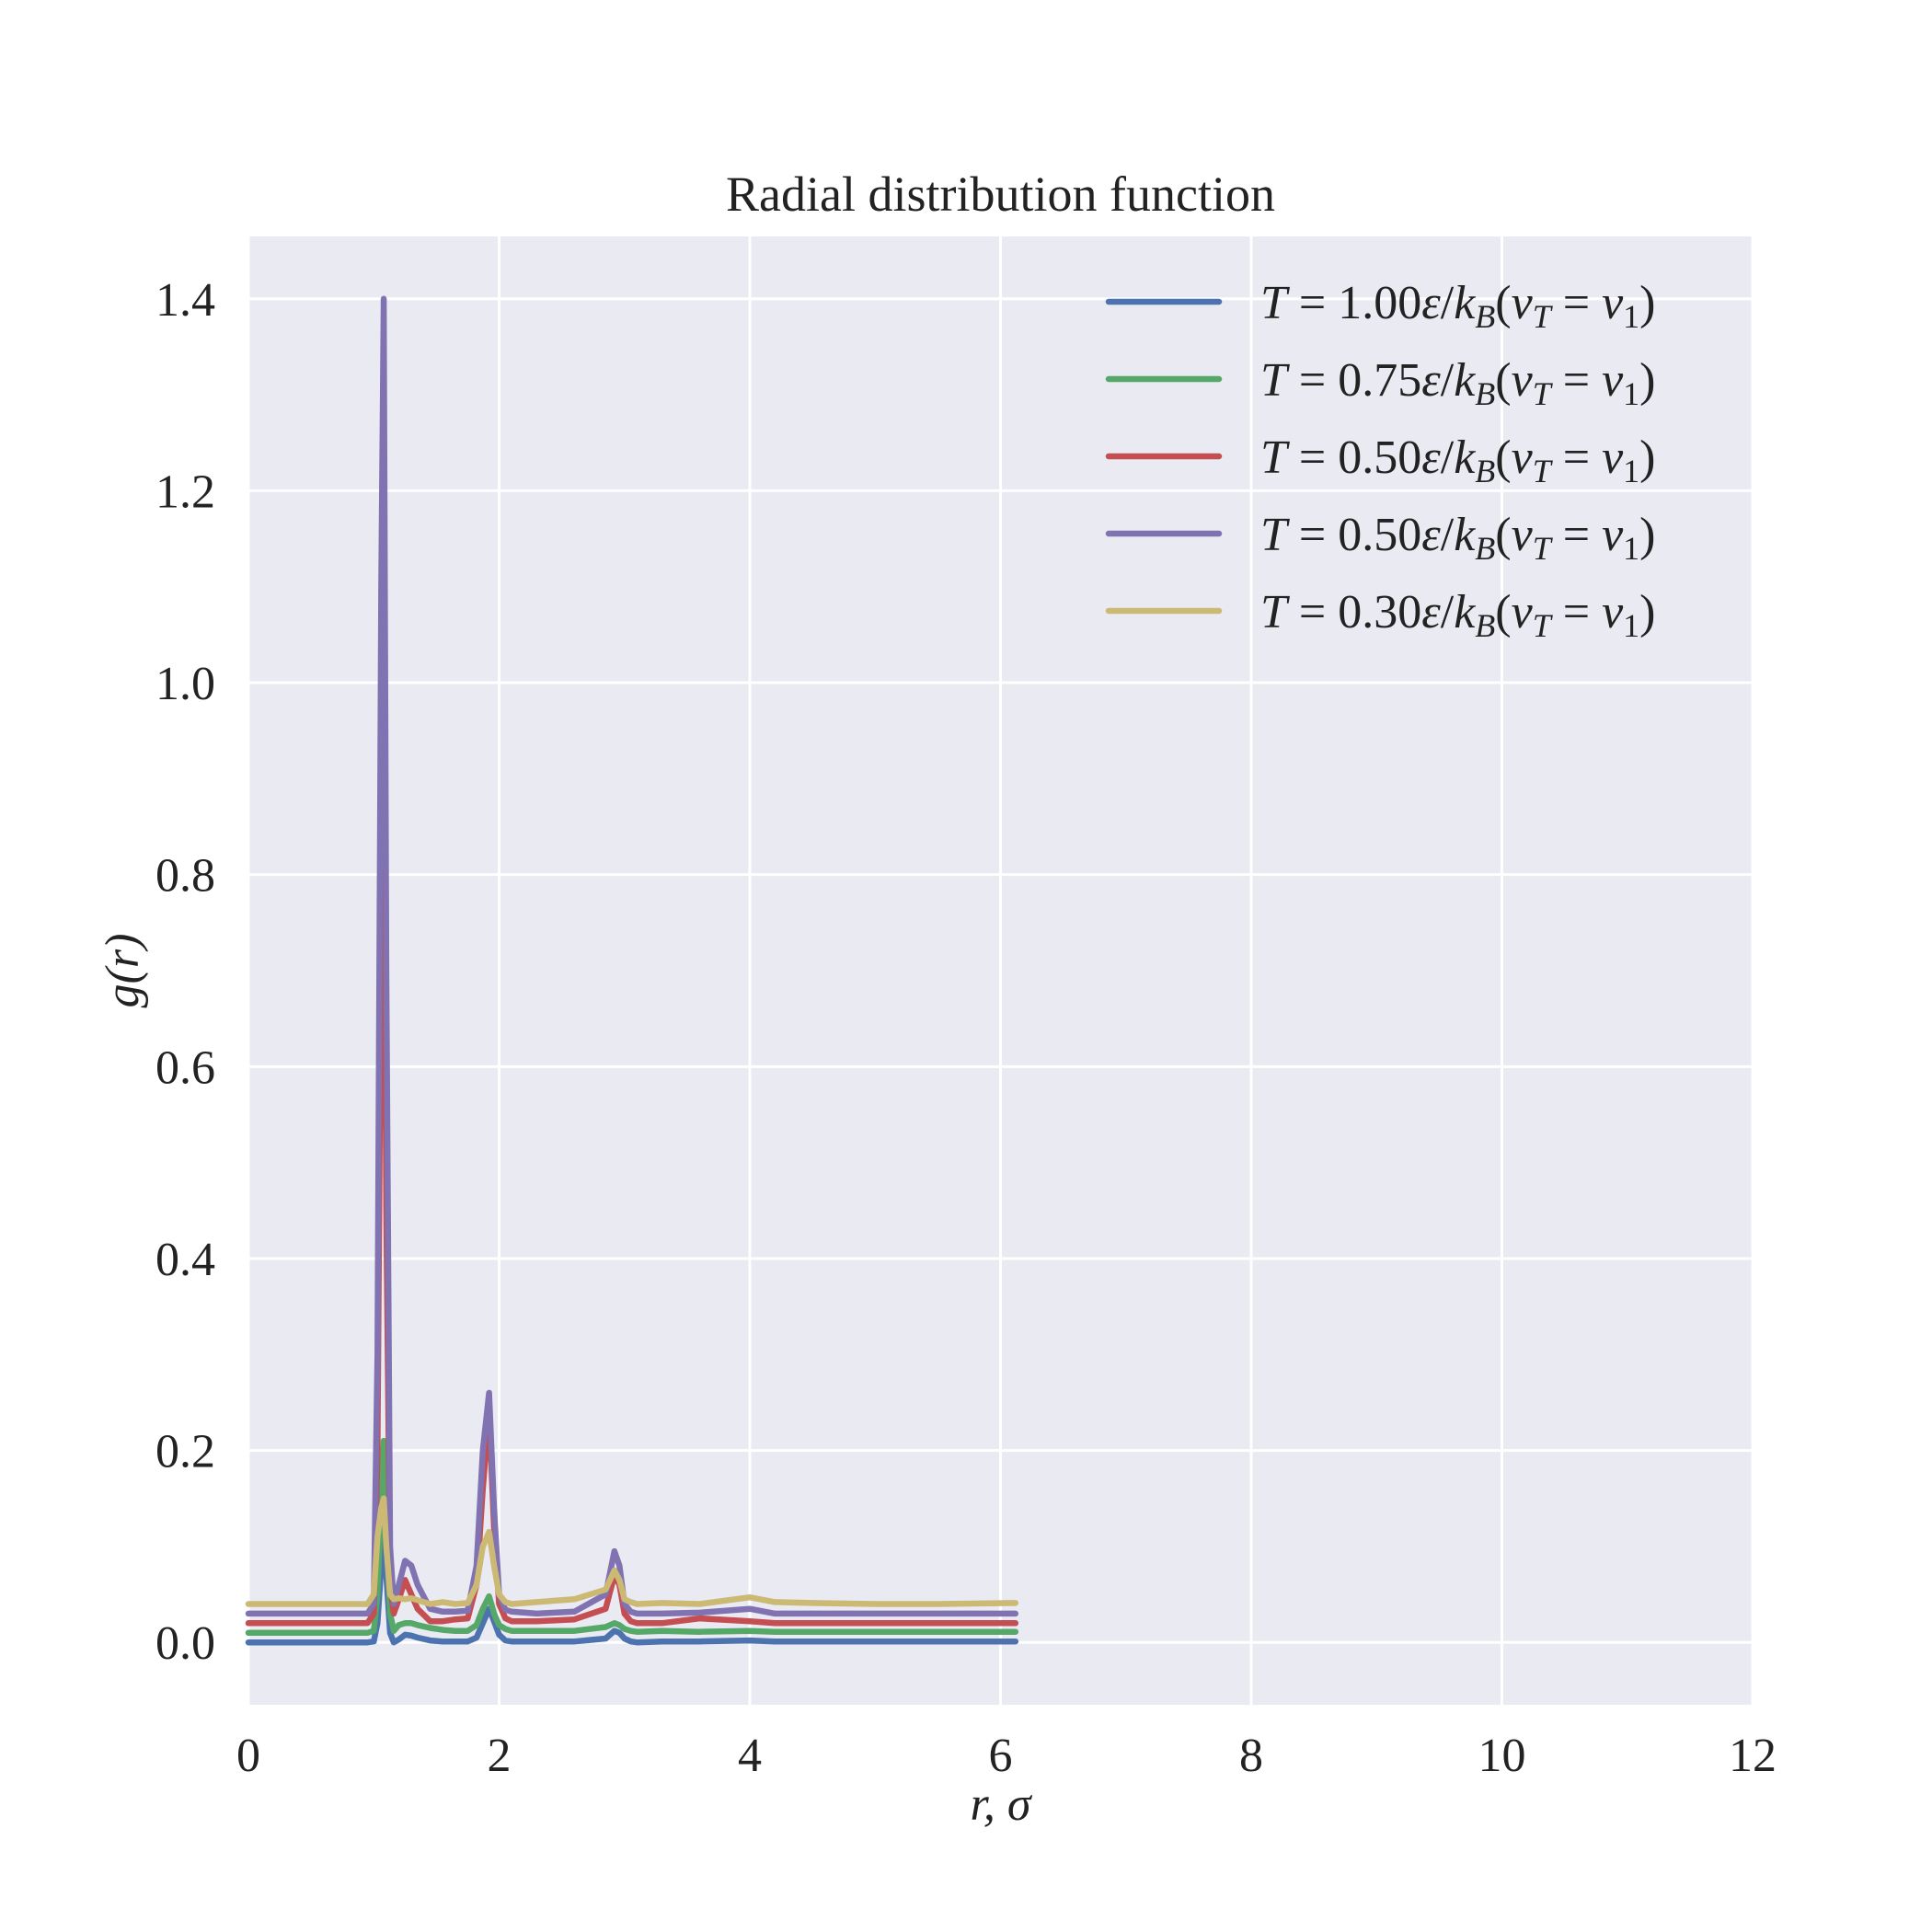  What do you see at coordinates (1458, 383) in the screenshot?
I see `legend-label: T = 0.75ε/kB(vT = v1)` at bounding box center [1458, 383].